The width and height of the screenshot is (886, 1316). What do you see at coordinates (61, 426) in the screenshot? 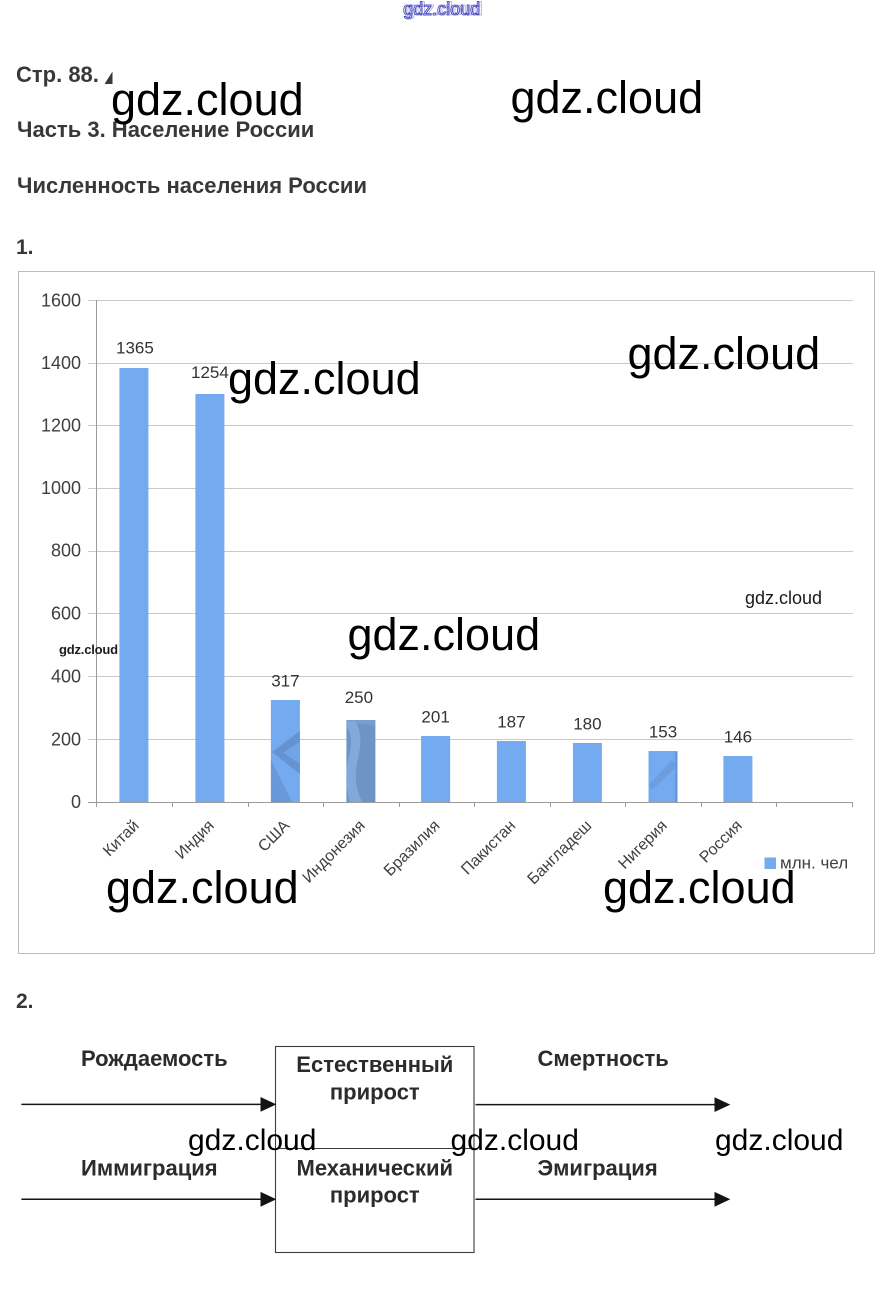
I see `svg-text: 1200` at bounding box center [61, 426].